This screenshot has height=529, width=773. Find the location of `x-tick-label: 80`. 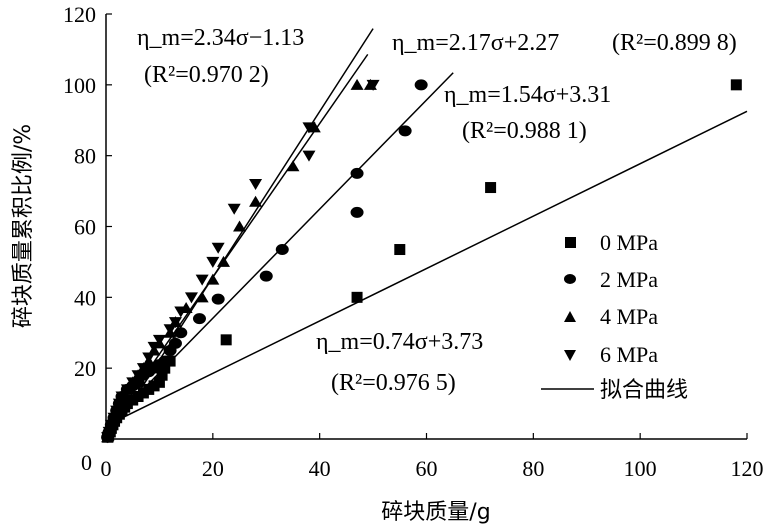

x-tick-label: 80 is located at coordinates (533, 468).